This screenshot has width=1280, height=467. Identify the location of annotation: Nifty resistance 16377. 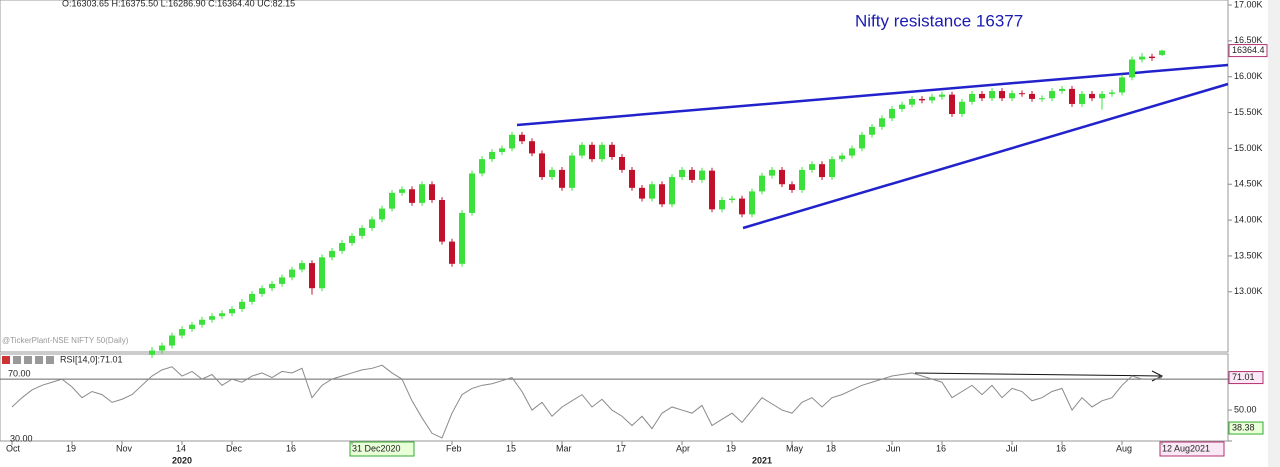
(939, 20).